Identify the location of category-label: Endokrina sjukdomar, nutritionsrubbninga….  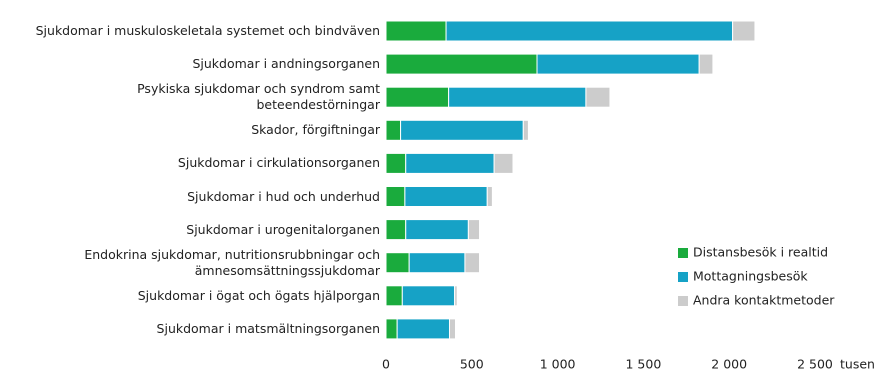
(232, 262).